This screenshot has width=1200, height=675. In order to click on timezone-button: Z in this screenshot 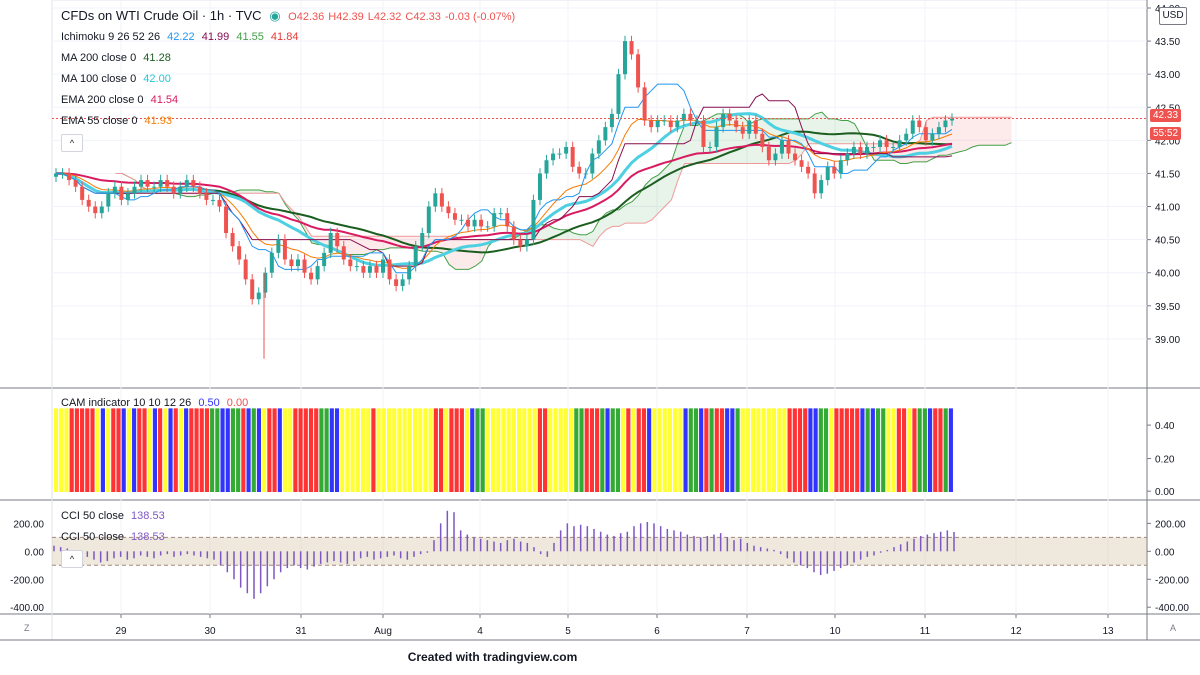, I will do `click(27, 628)`.